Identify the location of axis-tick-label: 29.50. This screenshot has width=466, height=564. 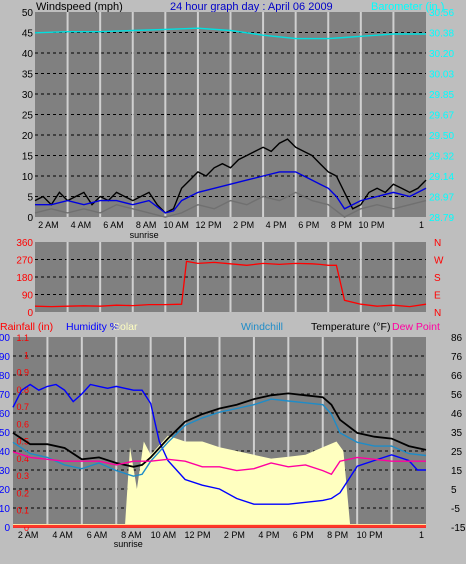
(441, 136).